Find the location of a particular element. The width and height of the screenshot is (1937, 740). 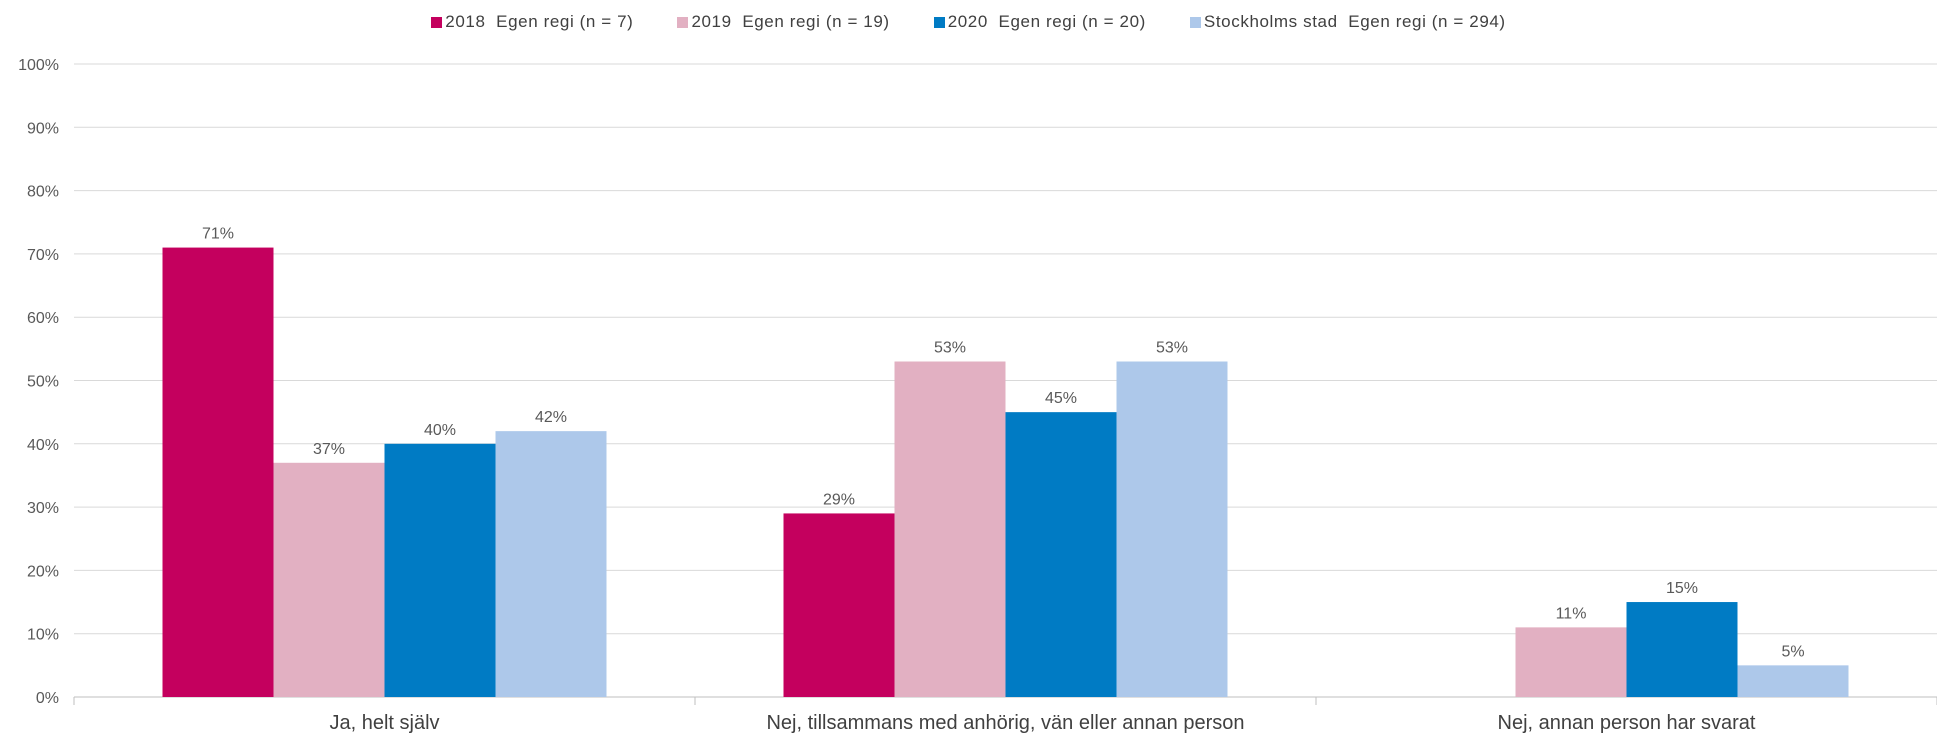

data-label: 45% is located at coordinates (1061, 398).